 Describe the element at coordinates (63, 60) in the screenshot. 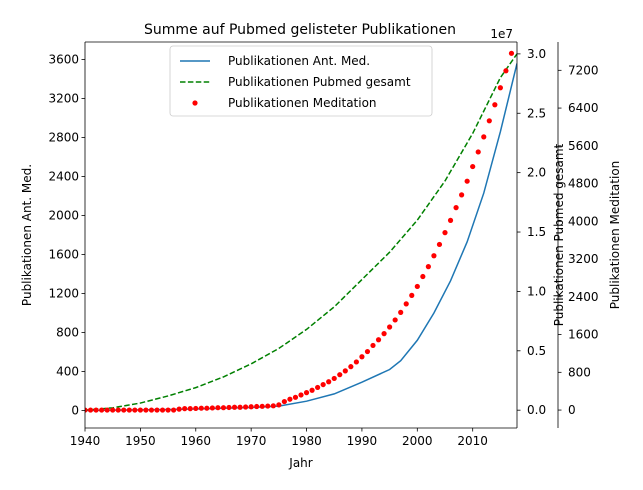

I see `y-left-tick-label: 3600` at that location.